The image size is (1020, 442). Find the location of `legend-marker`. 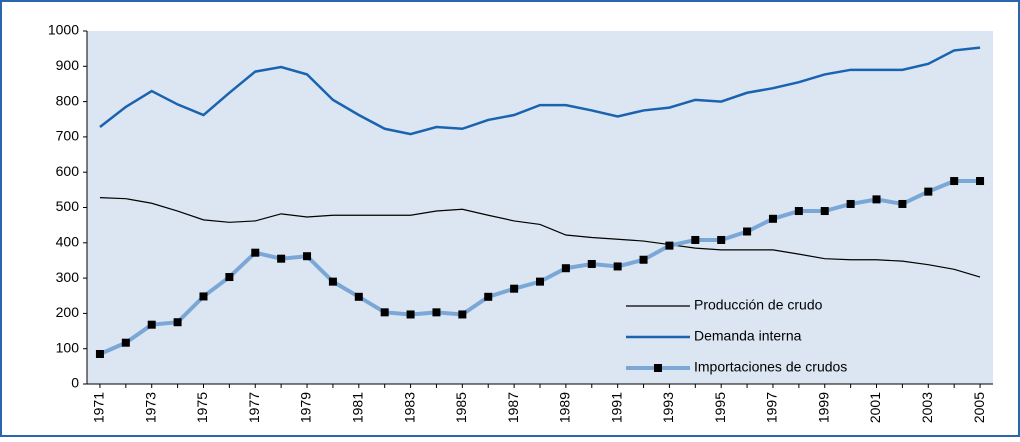

legend-marker is located at coordinates (658, 368).